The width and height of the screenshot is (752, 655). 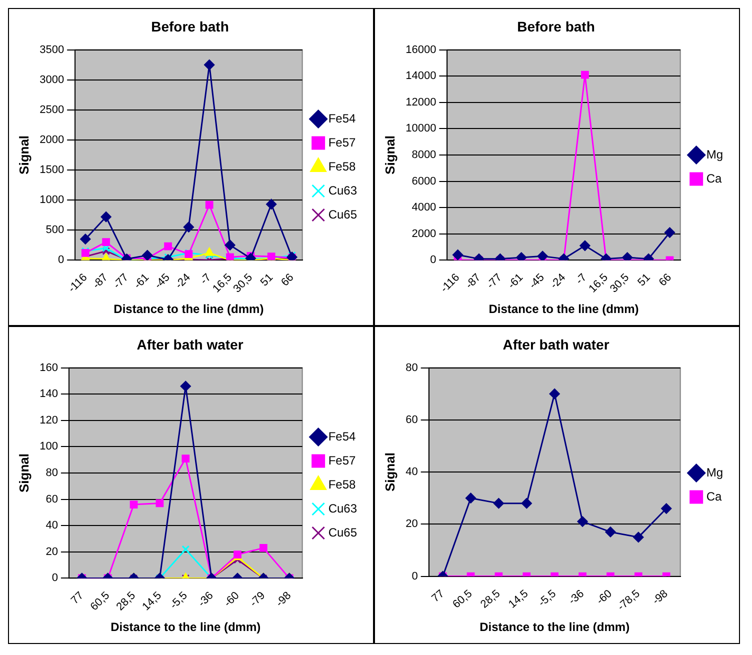 I want to click on y-tick-label: 10000, so click(x=421, y=128).